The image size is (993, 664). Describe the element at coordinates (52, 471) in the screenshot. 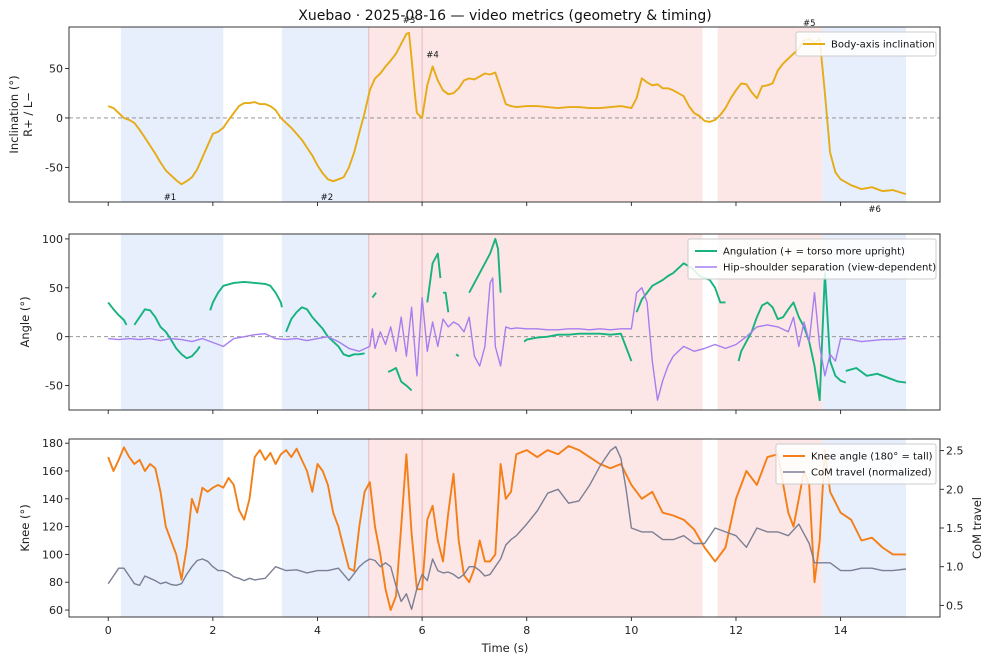

I see `y-tick-label: 160` at that location.